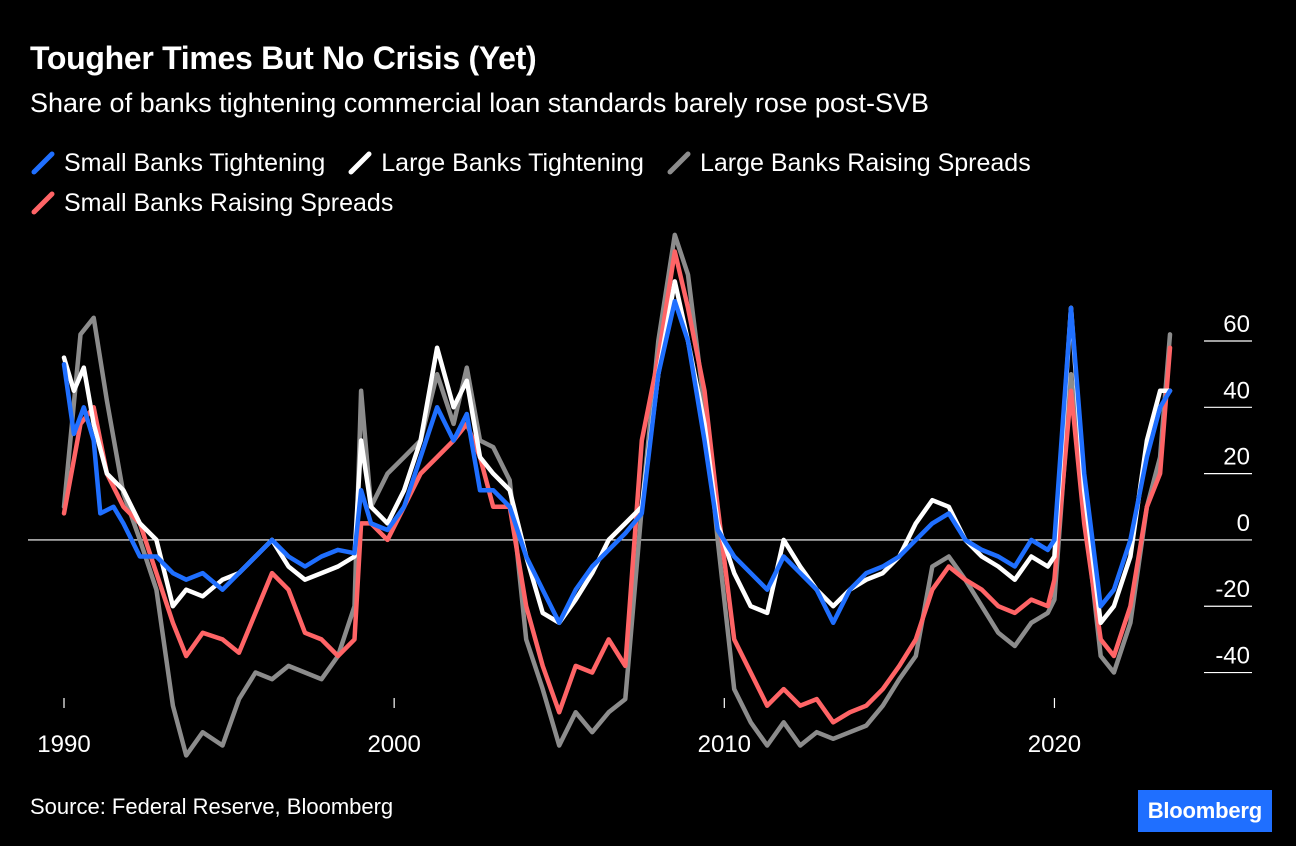 The image size is (1296, 846). Describe the element at coordinates (393, 744) in the screenshot. I see `x-tick-label: 2000` at that location.